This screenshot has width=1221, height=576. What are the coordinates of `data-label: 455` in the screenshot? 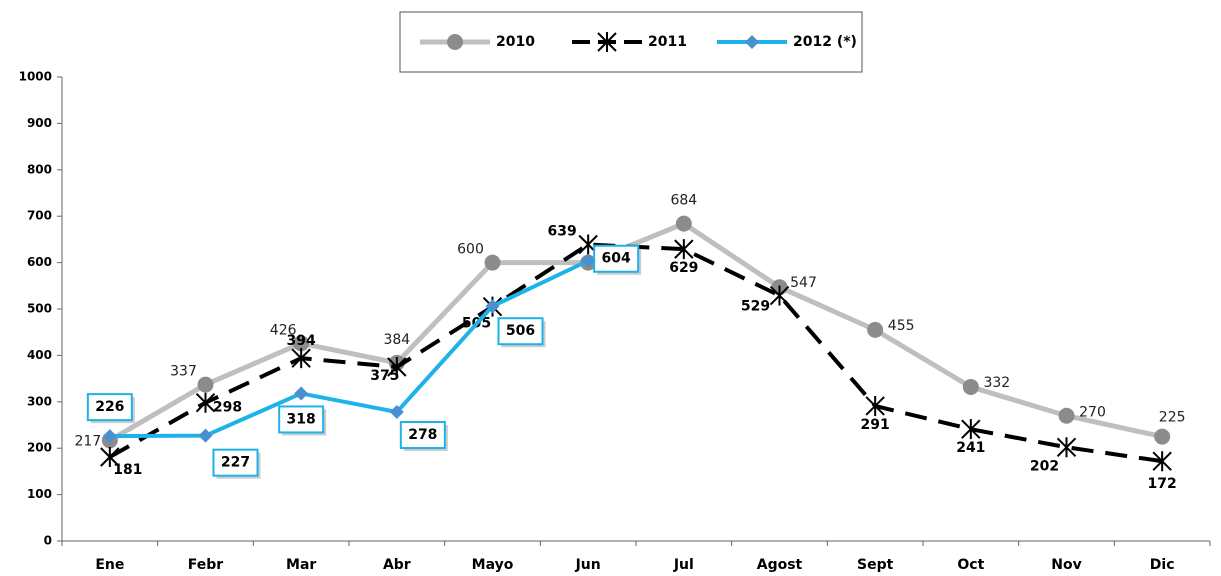 It's located at (901, 326).